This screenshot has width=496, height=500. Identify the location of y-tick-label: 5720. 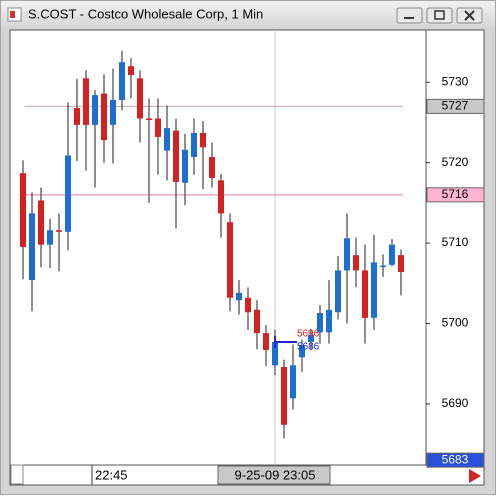
(455, 162).